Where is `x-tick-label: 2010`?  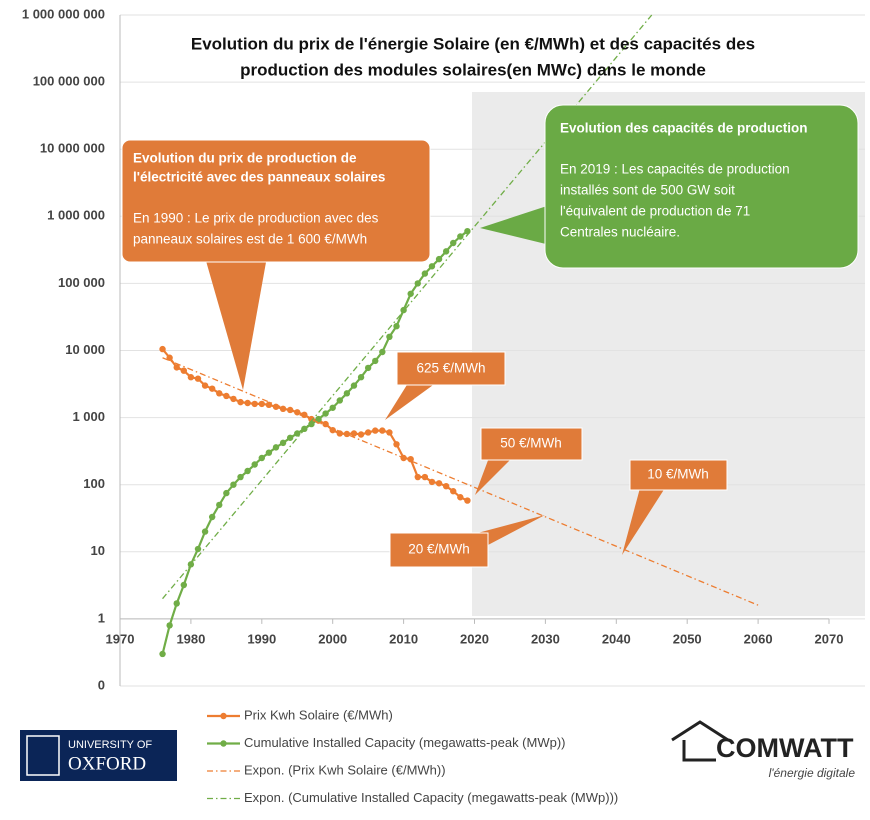
x-tick-label: 2010 is located at coordinates (403, 638).